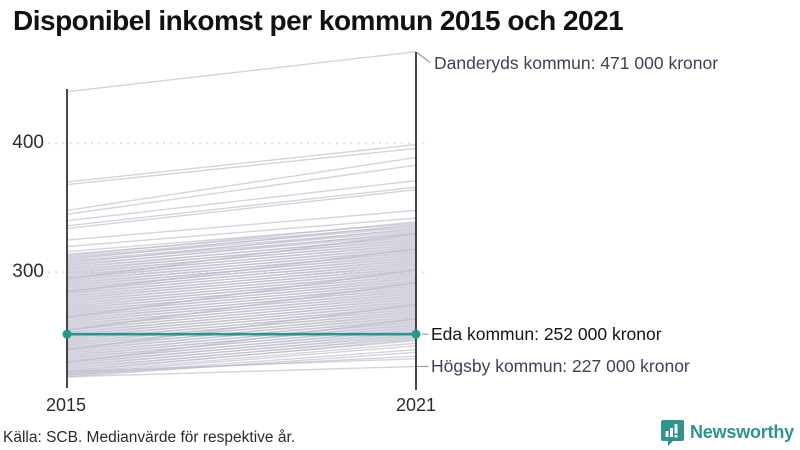 This screenshot has width=800, height=450. Describe the element at coordinates (576, 63) in the screenshot. I see `annotation-danderyd: Danderyds kommun: 471 000 kronor` at that location.